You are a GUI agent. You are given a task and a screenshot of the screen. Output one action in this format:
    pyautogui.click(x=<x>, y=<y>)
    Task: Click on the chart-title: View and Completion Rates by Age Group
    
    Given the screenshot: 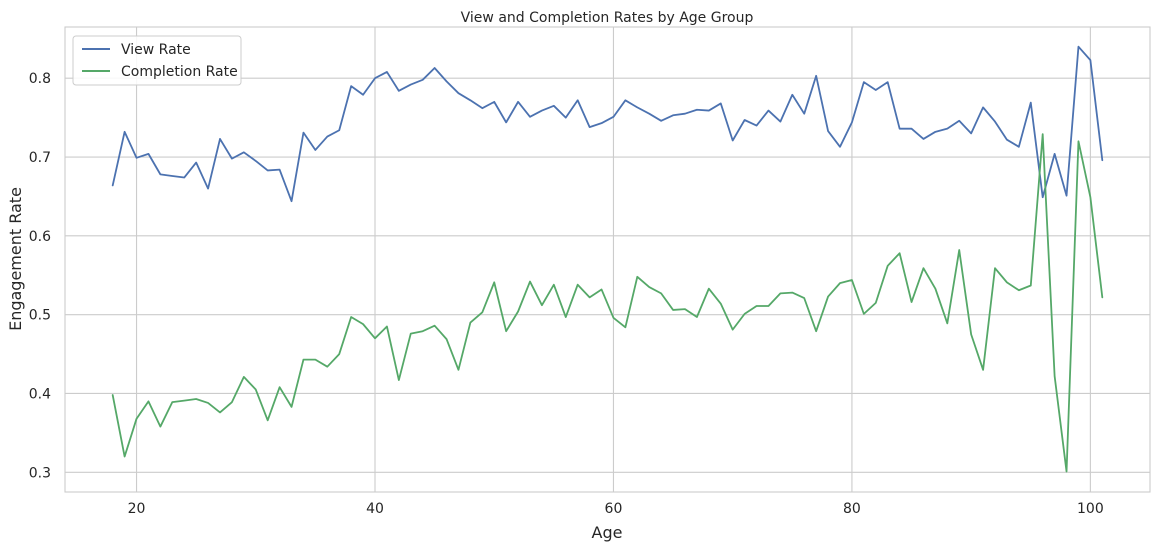 What is the action you would take?
    pyautogui.click(x=607, y=18)
    